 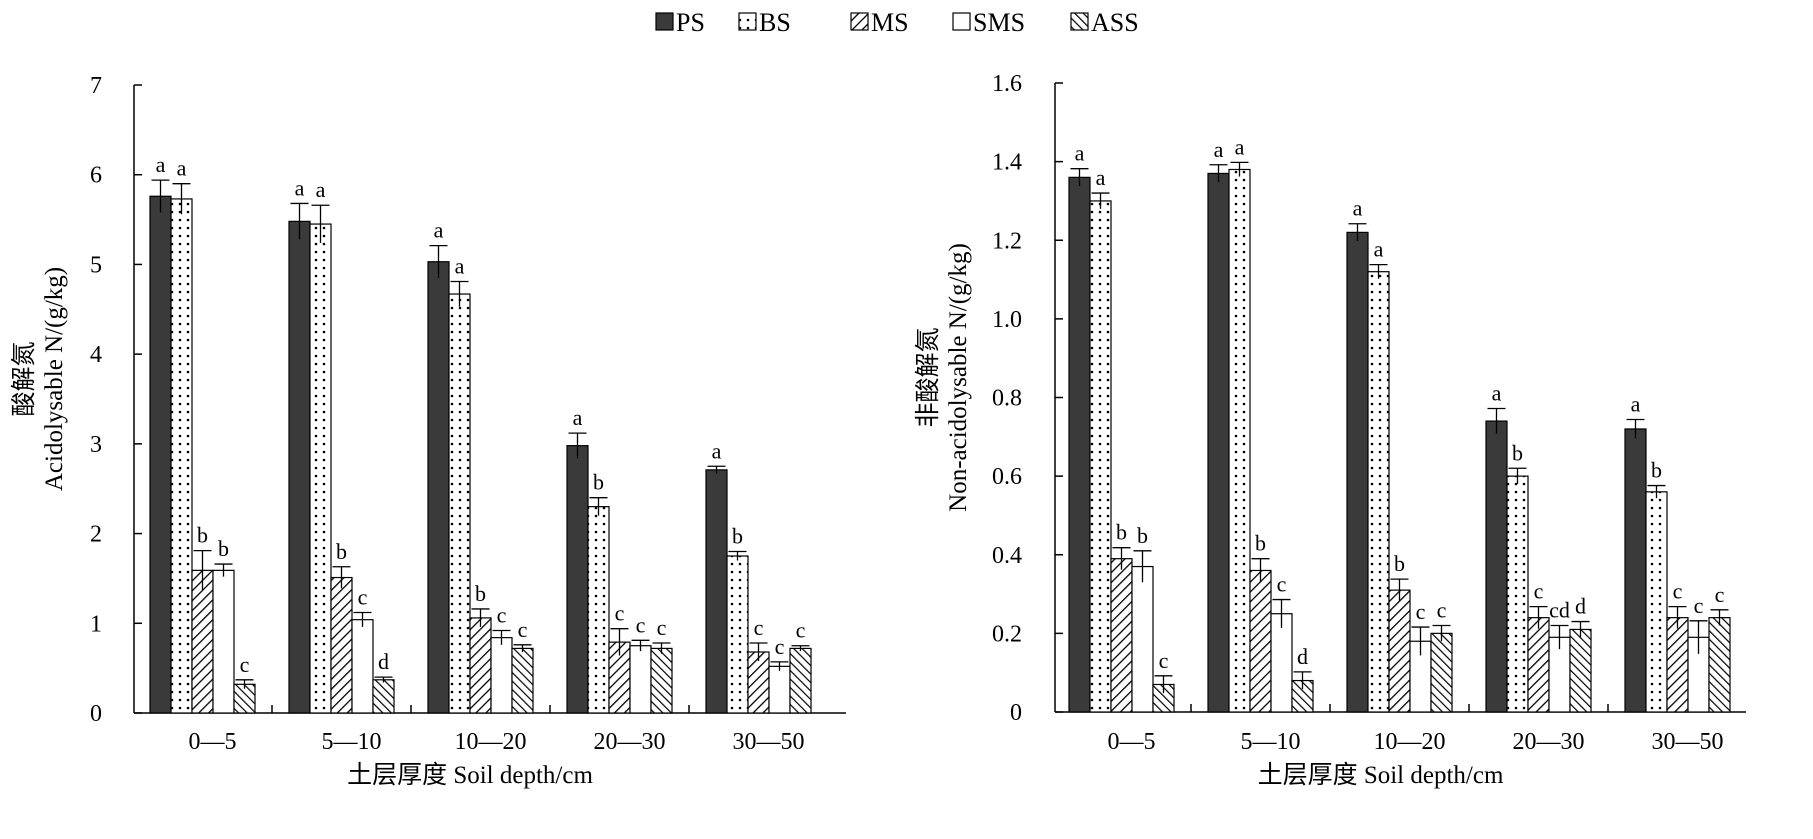 I want to click on y-tick-label: 5, so click(x=96, y=265).